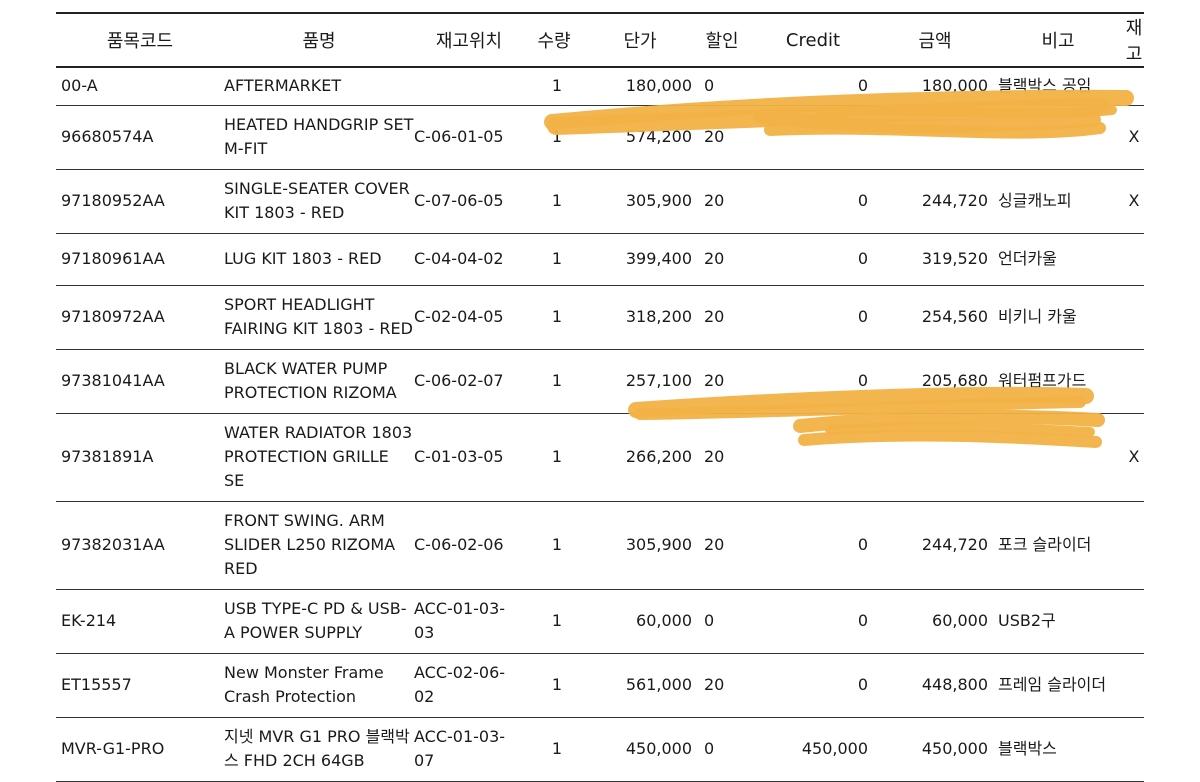 The height and width of the screenshot is (782, 1200). I want to click on header-qty: 수량, so click(554, 40).